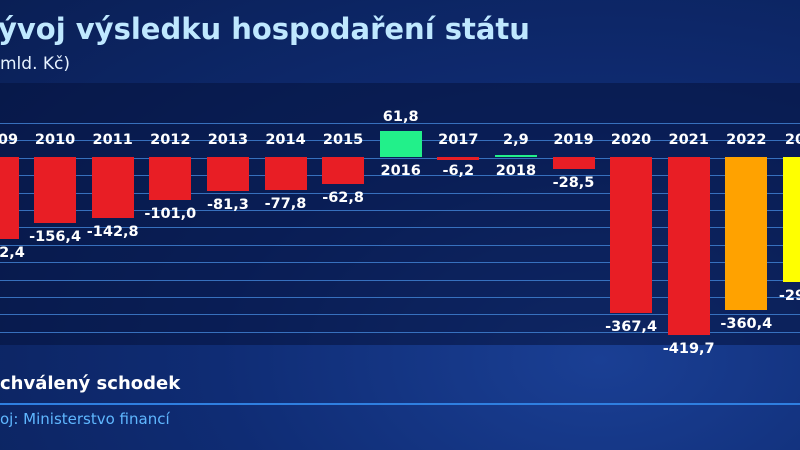  I want to click on value-label: -156,4, so click(55, 237).